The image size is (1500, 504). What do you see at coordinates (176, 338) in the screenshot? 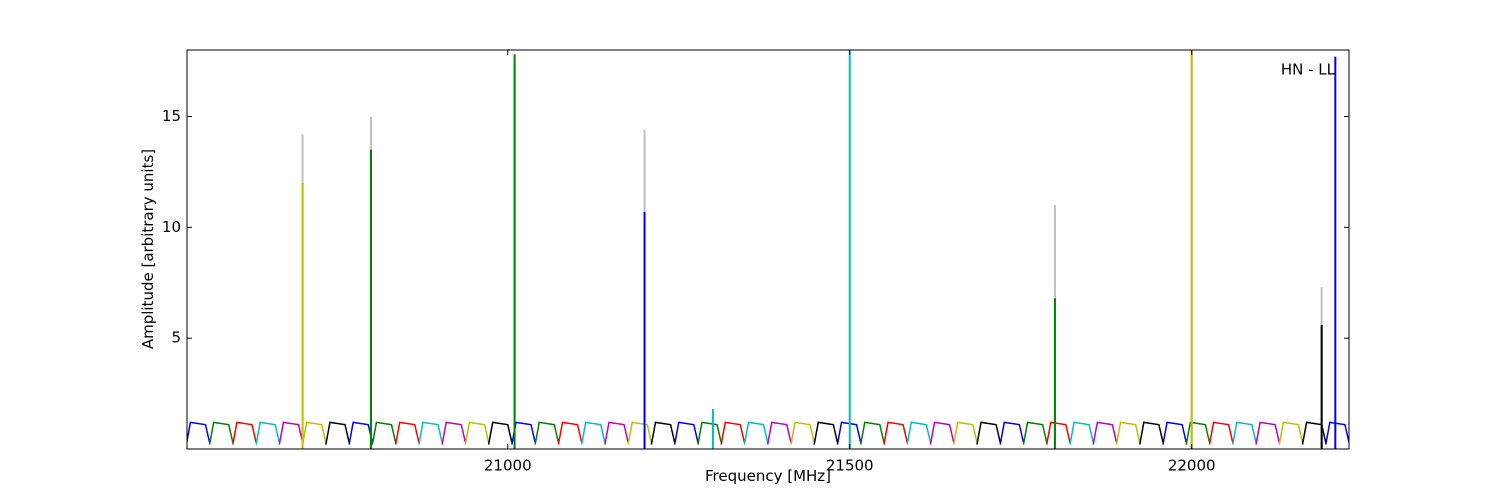
I see `y-tick-label: 5` at bounding box center [176, 338].